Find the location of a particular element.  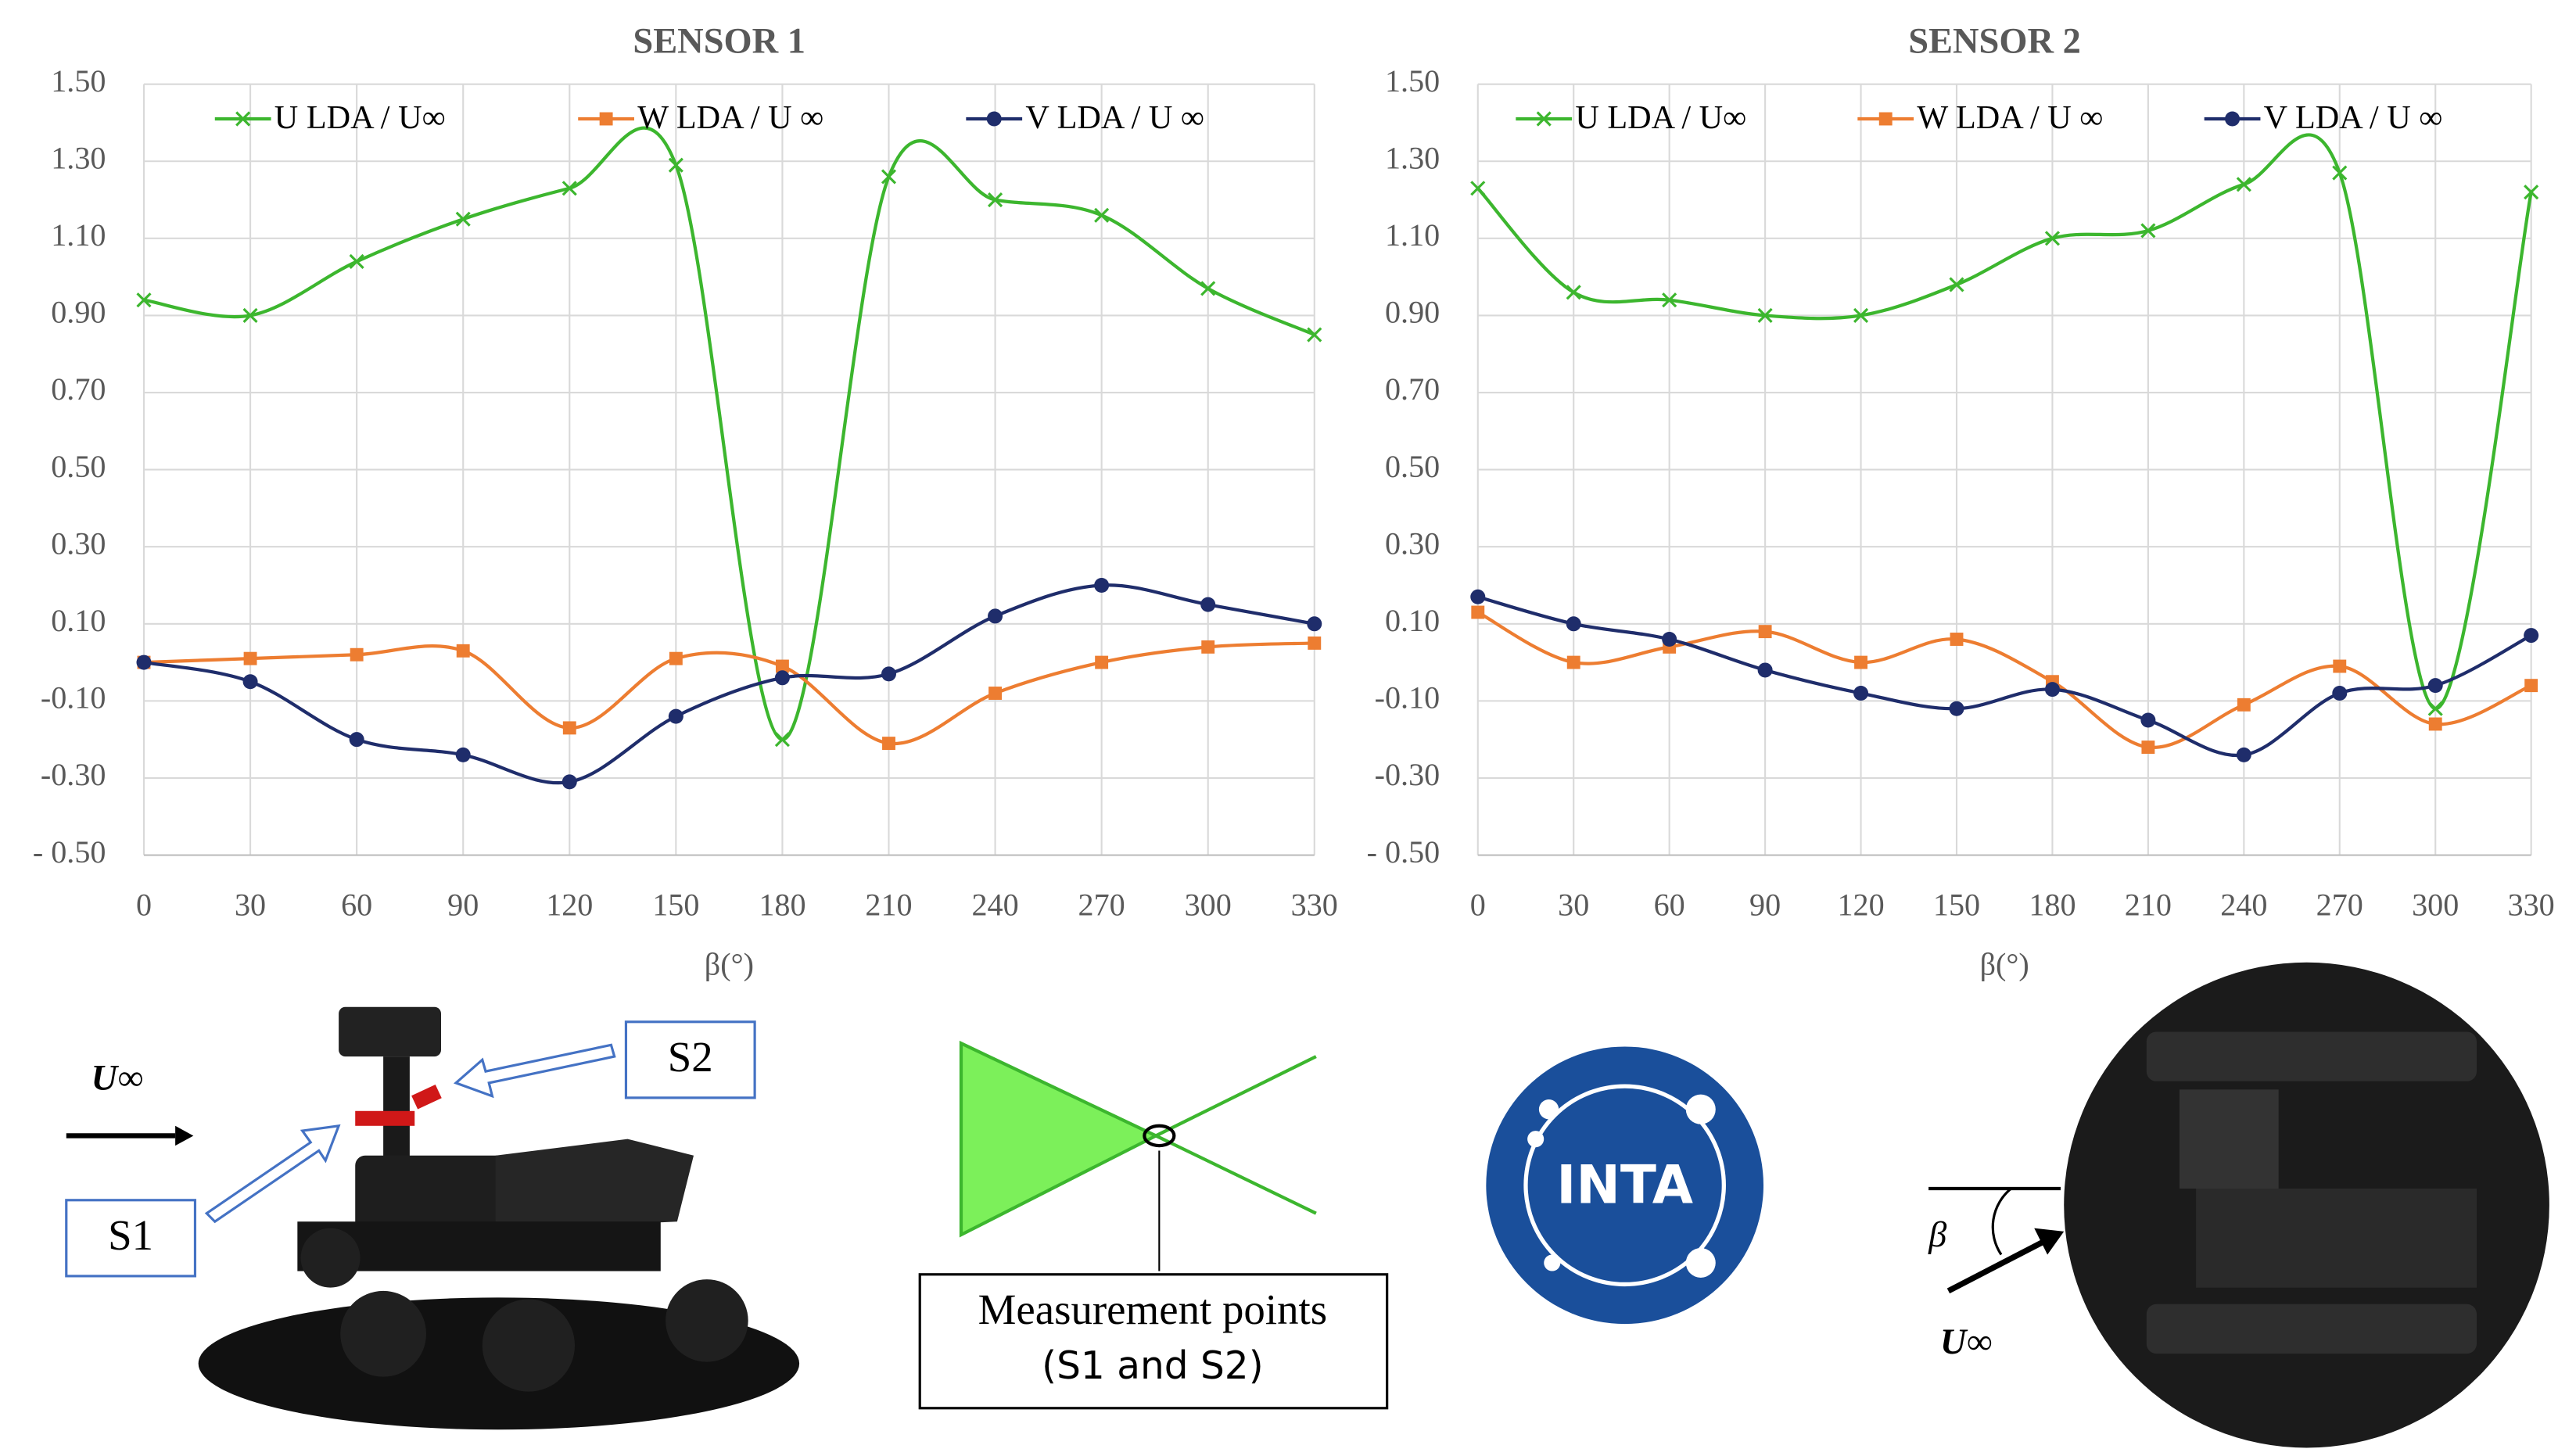

s2-arrow is located at coordinates (534, 1071).